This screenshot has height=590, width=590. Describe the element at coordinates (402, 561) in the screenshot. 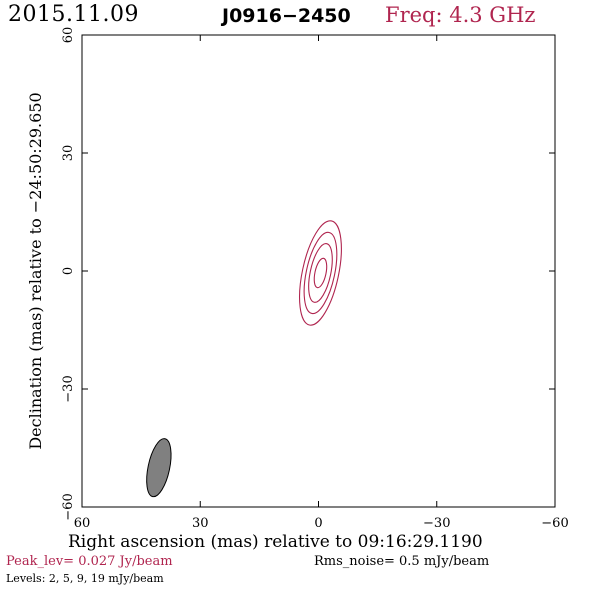

I see `rms-noise: Rms_noise= 0.5 mJy/beam` at that location.